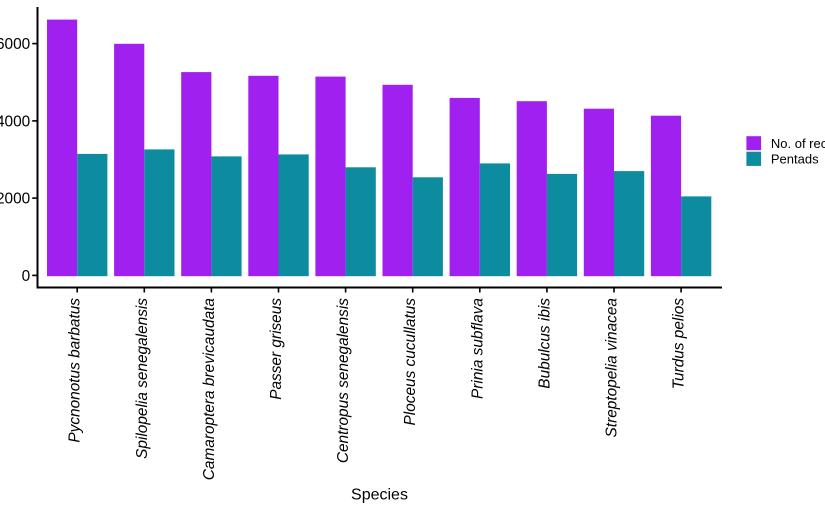  I want to click on svg-text: Camaroptera brevicaudata, so click(209, 389).